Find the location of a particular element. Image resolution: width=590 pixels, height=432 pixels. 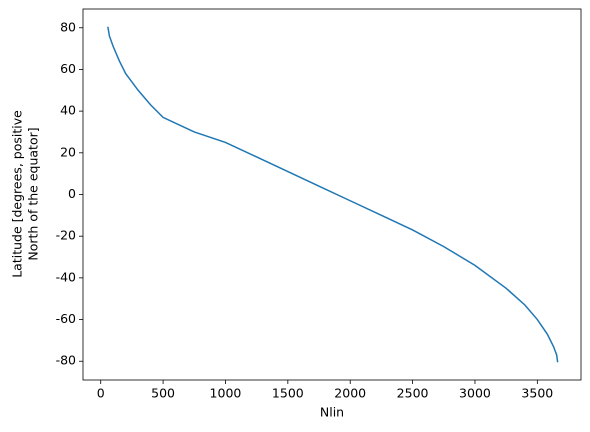

y-tick-label: 20 is located at coordinates (68, 151).